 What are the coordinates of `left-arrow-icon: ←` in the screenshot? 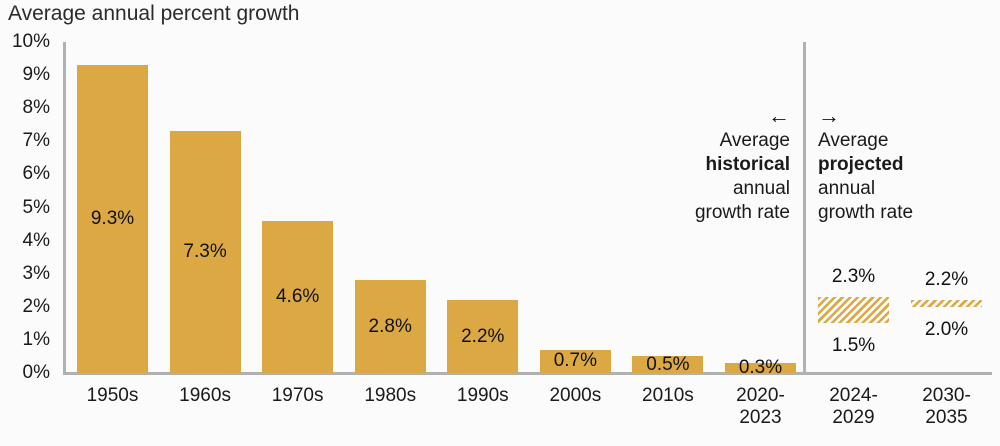 It's located at (779, 115).